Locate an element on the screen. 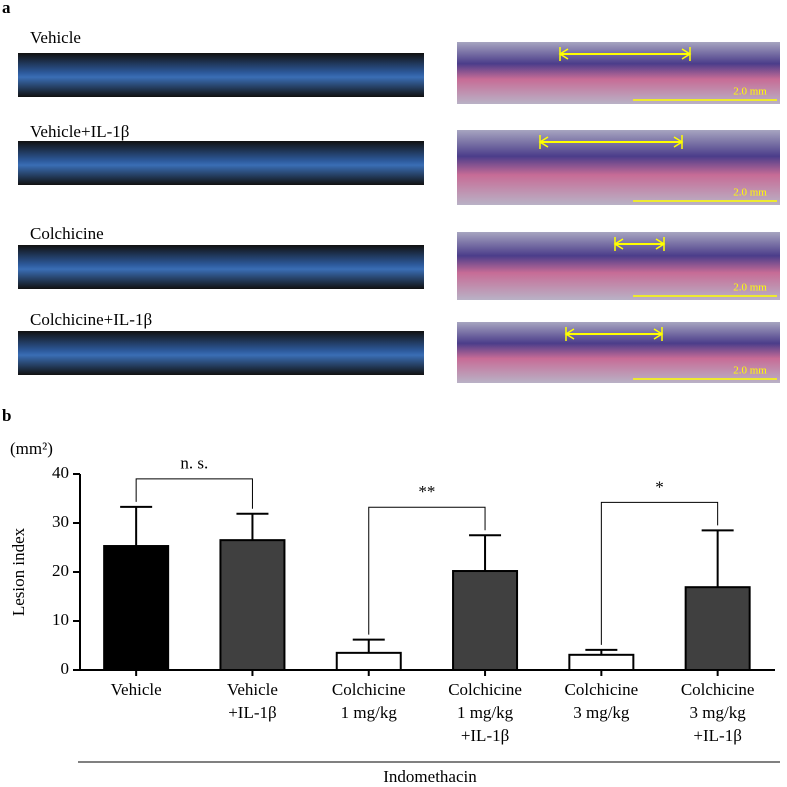  x-axis-label: Indomethacin is located at coordinates (430, 776).